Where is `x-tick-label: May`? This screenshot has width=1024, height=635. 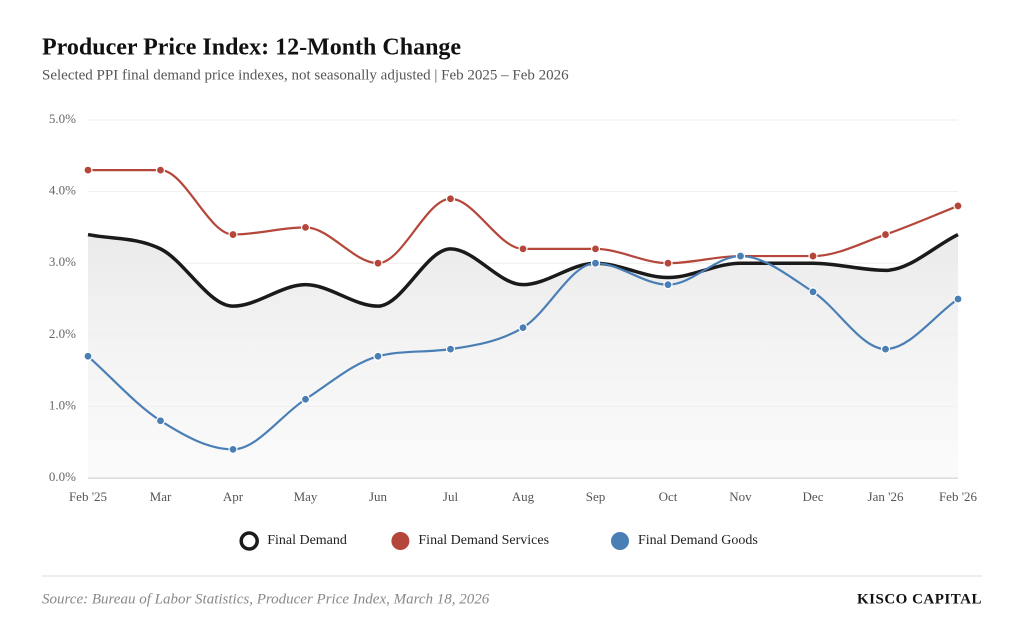 x-tick-label: May is located at coordinates (306, 496).